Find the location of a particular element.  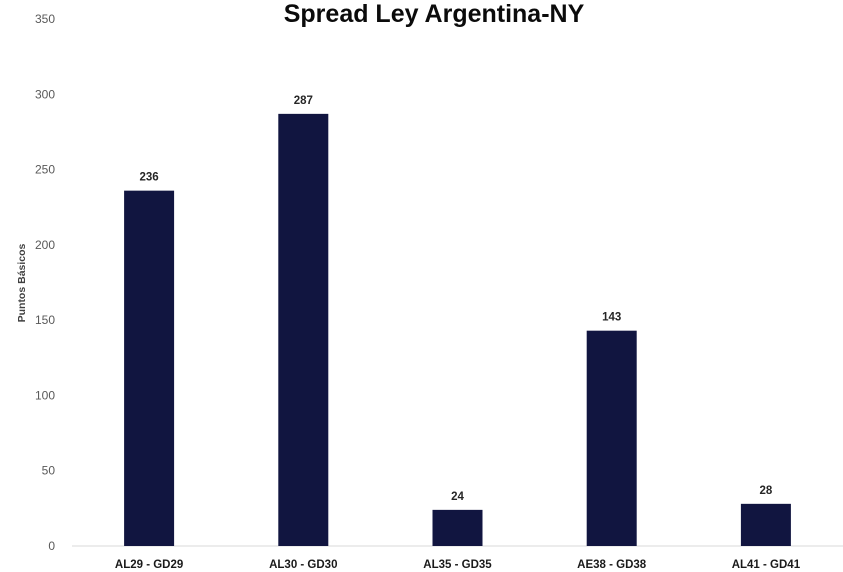

x-tick-label: AL41 - GD41 is located at coordinates (766, 565).